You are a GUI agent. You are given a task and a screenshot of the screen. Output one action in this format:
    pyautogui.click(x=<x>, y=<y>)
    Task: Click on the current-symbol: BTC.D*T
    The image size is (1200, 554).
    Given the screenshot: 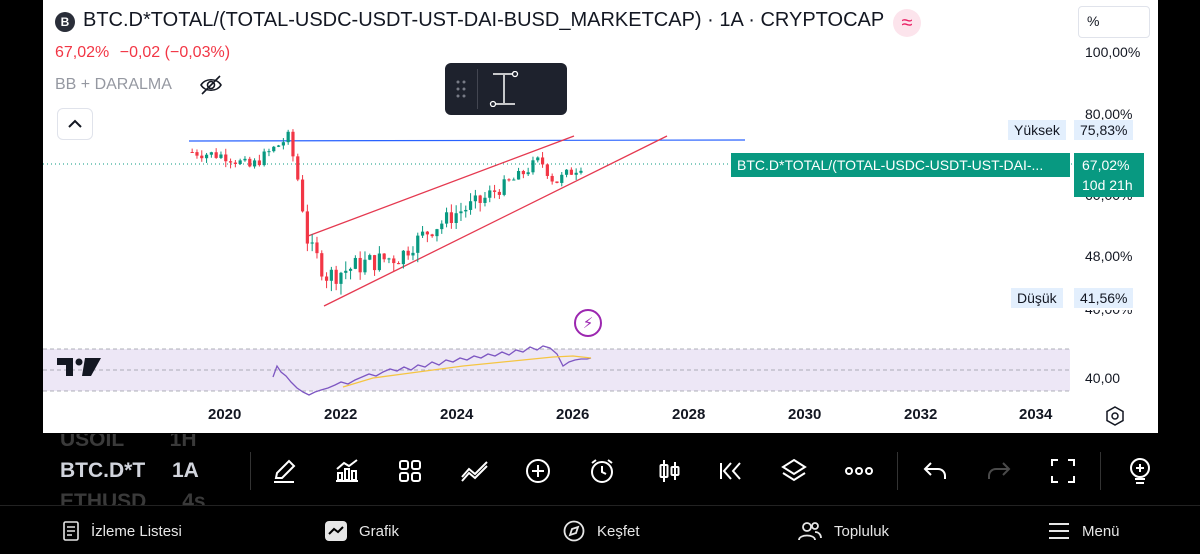 What is the action you would take?
    pyautogui.click(x=102, y=471)
    